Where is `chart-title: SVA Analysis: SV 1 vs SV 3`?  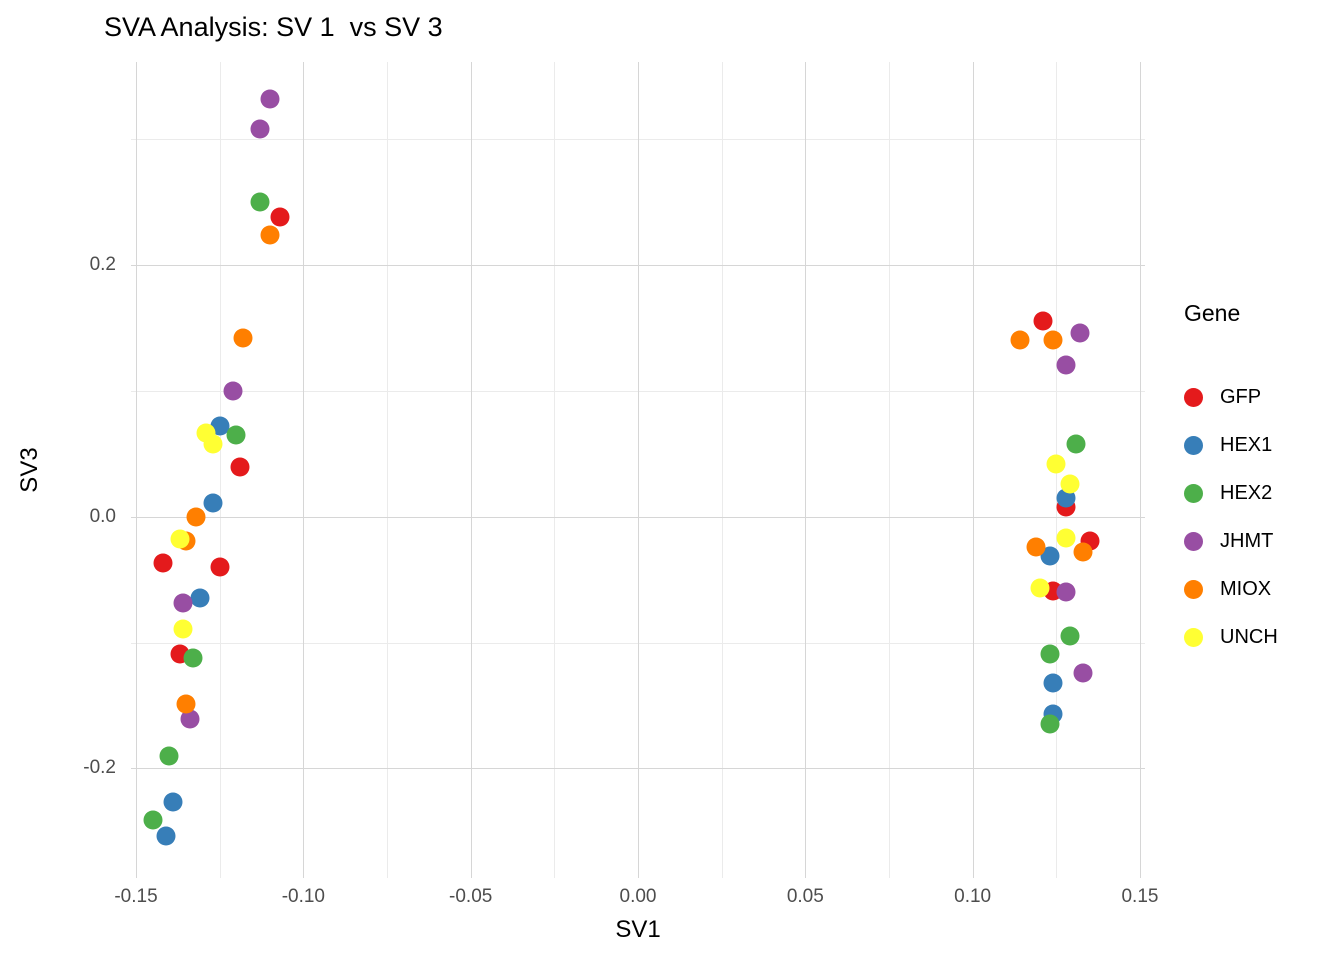 chart-title: SVA Analysis: SV 1 vs SV 3 is located at coordinates (273, 27).